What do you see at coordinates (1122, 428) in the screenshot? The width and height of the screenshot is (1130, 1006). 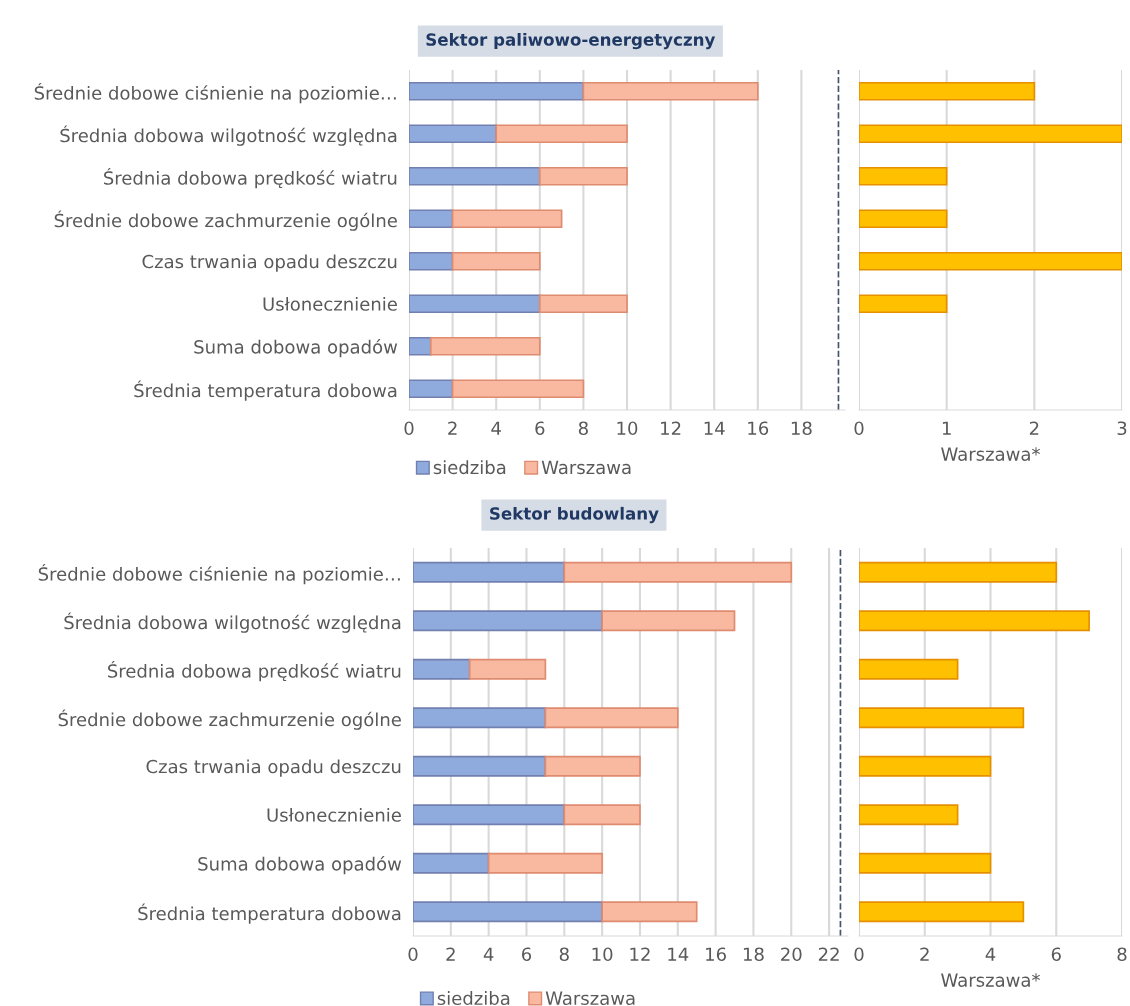 I see `x-tick-label: 3` at bounding box center [1122, 428].